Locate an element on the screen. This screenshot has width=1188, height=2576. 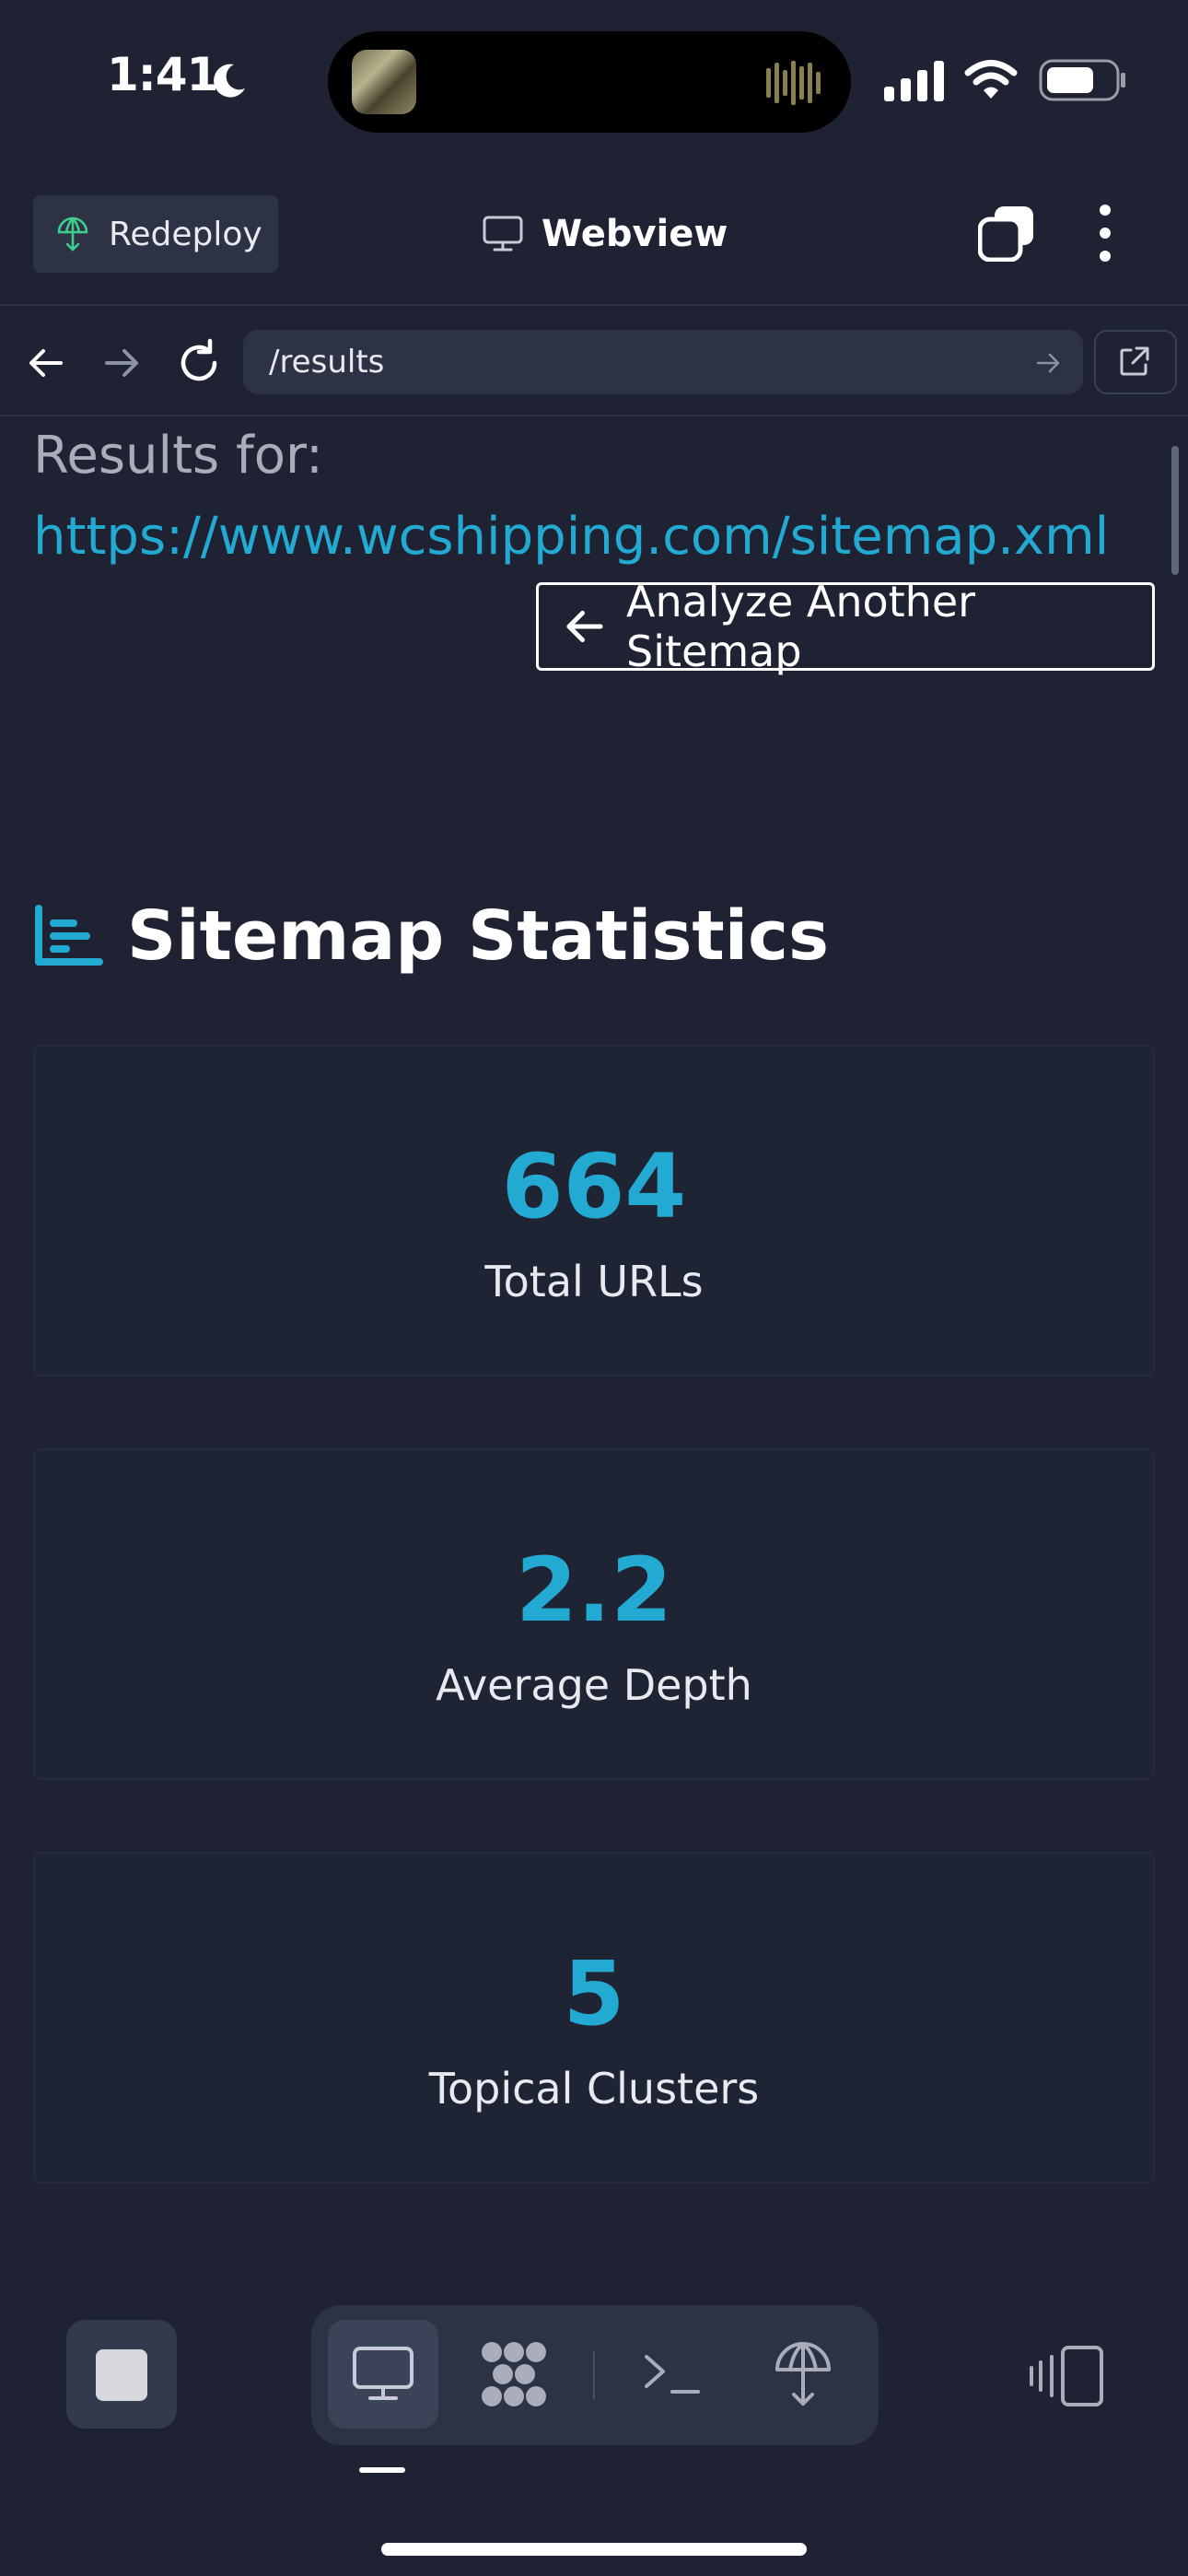
workflow-icon is located at coordinates (514, 2374).